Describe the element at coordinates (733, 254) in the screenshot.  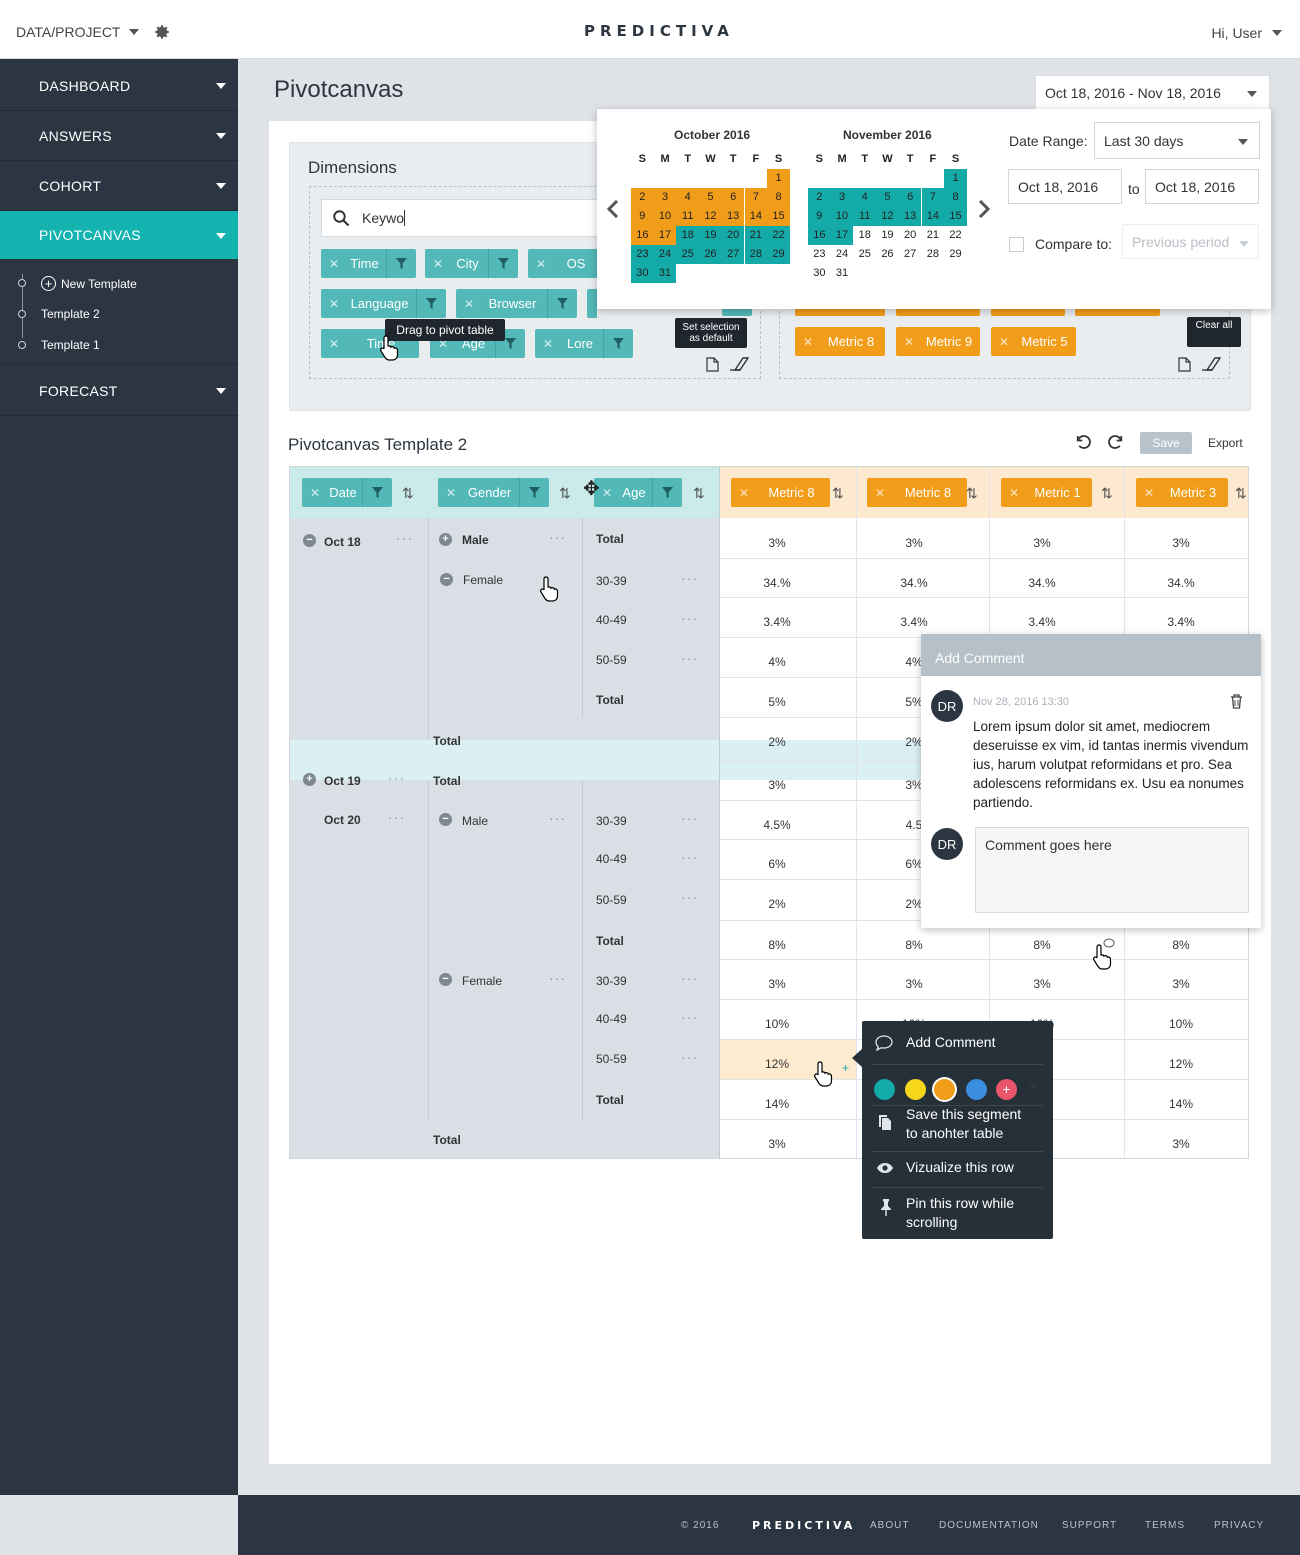
I see `calendar-day: 27` at that location.